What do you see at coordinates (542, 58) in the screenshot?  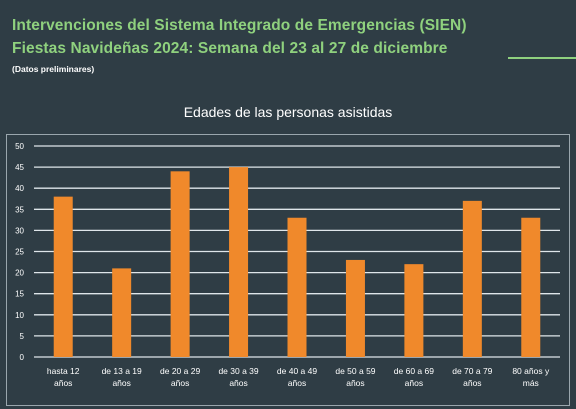 I see `accent-rule` at bounding box center [542, 58].